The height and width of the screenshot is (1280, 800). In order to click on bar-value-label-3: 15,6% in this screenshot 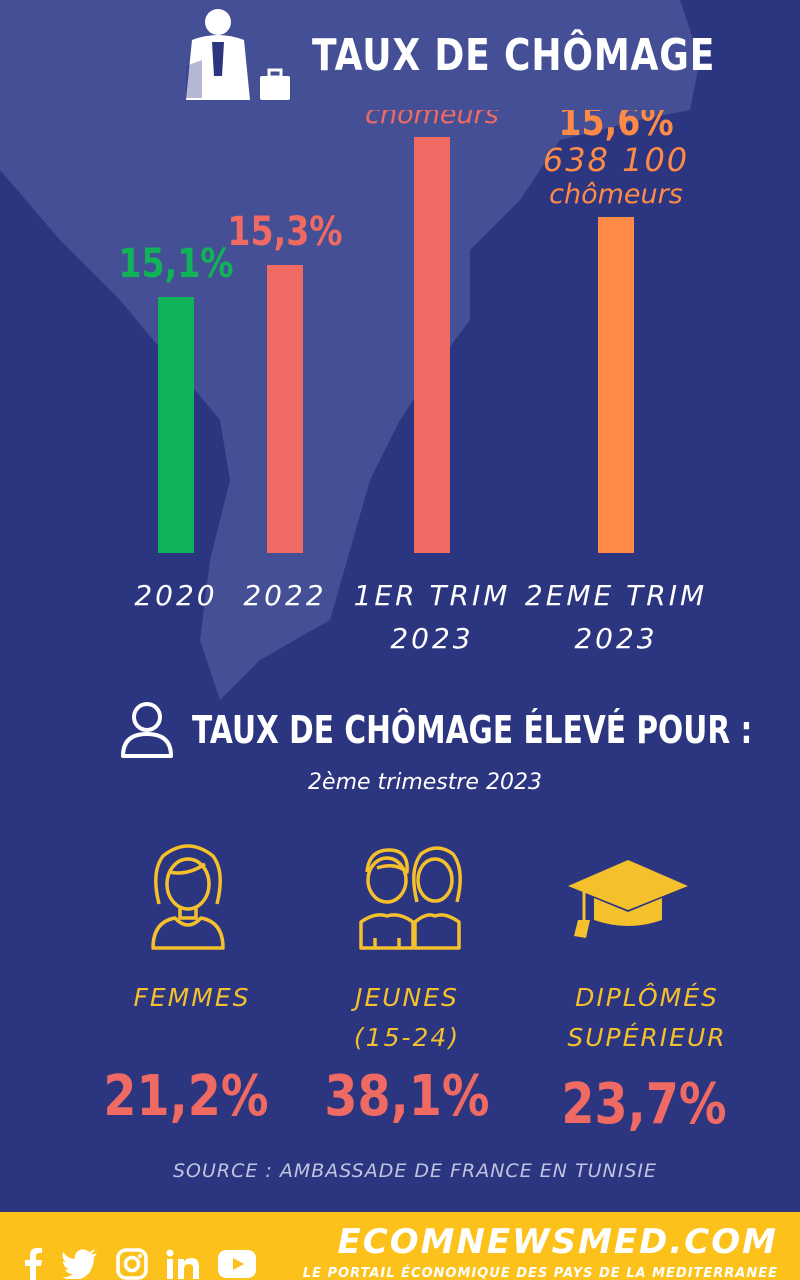, I will do `click(615, 127)`.